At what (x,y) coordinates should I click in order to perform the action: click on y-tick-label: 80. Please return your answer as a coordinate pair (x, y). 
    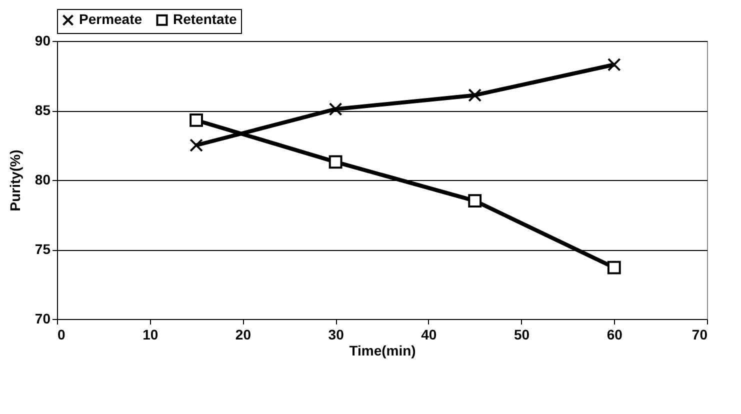
    Looking at the image, I should click on (42, 180).